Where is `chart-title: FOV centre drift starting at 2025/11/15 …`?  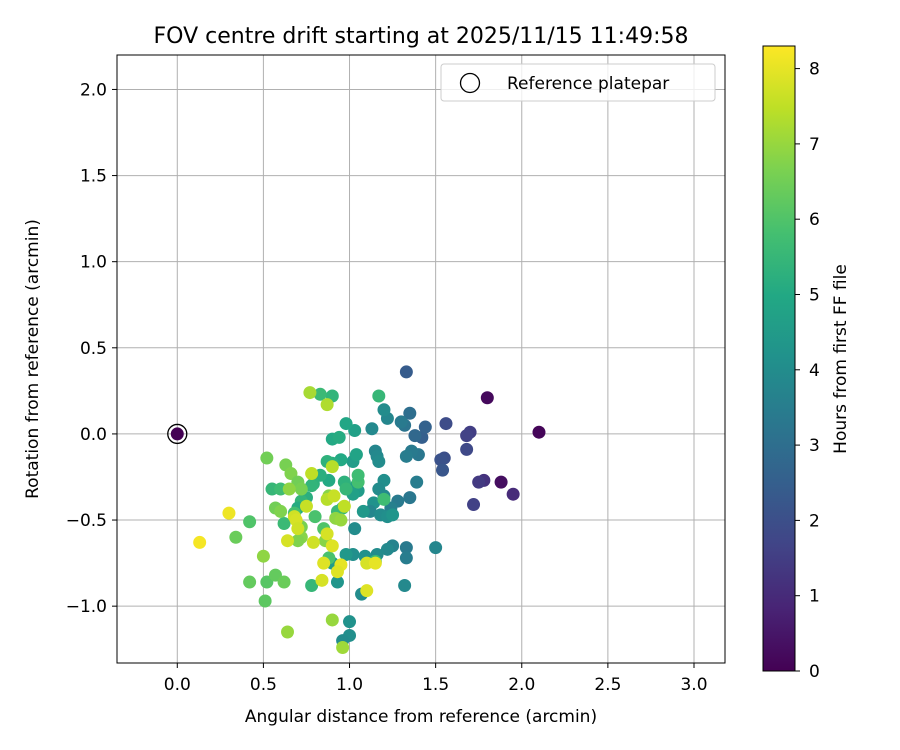
chart-title: FOV centre drift starting at 2025/11/15 … is located at coordinates (421, 36).